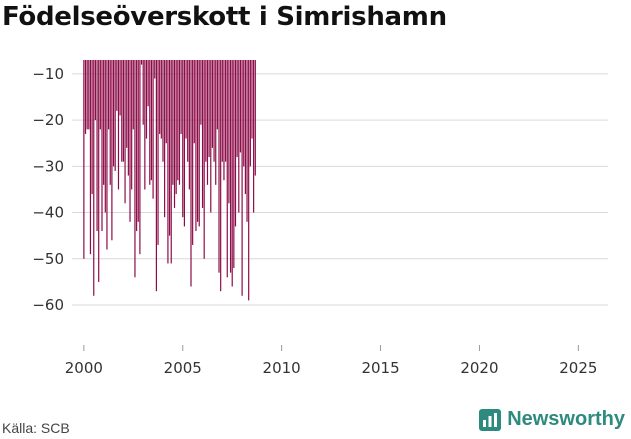 The width and height of the screenshot is (631, 439). What do you see at coordinates (183, 368) in the screenshot?
I see `x-tick-label: 2005` at bounding box center [183, 368].